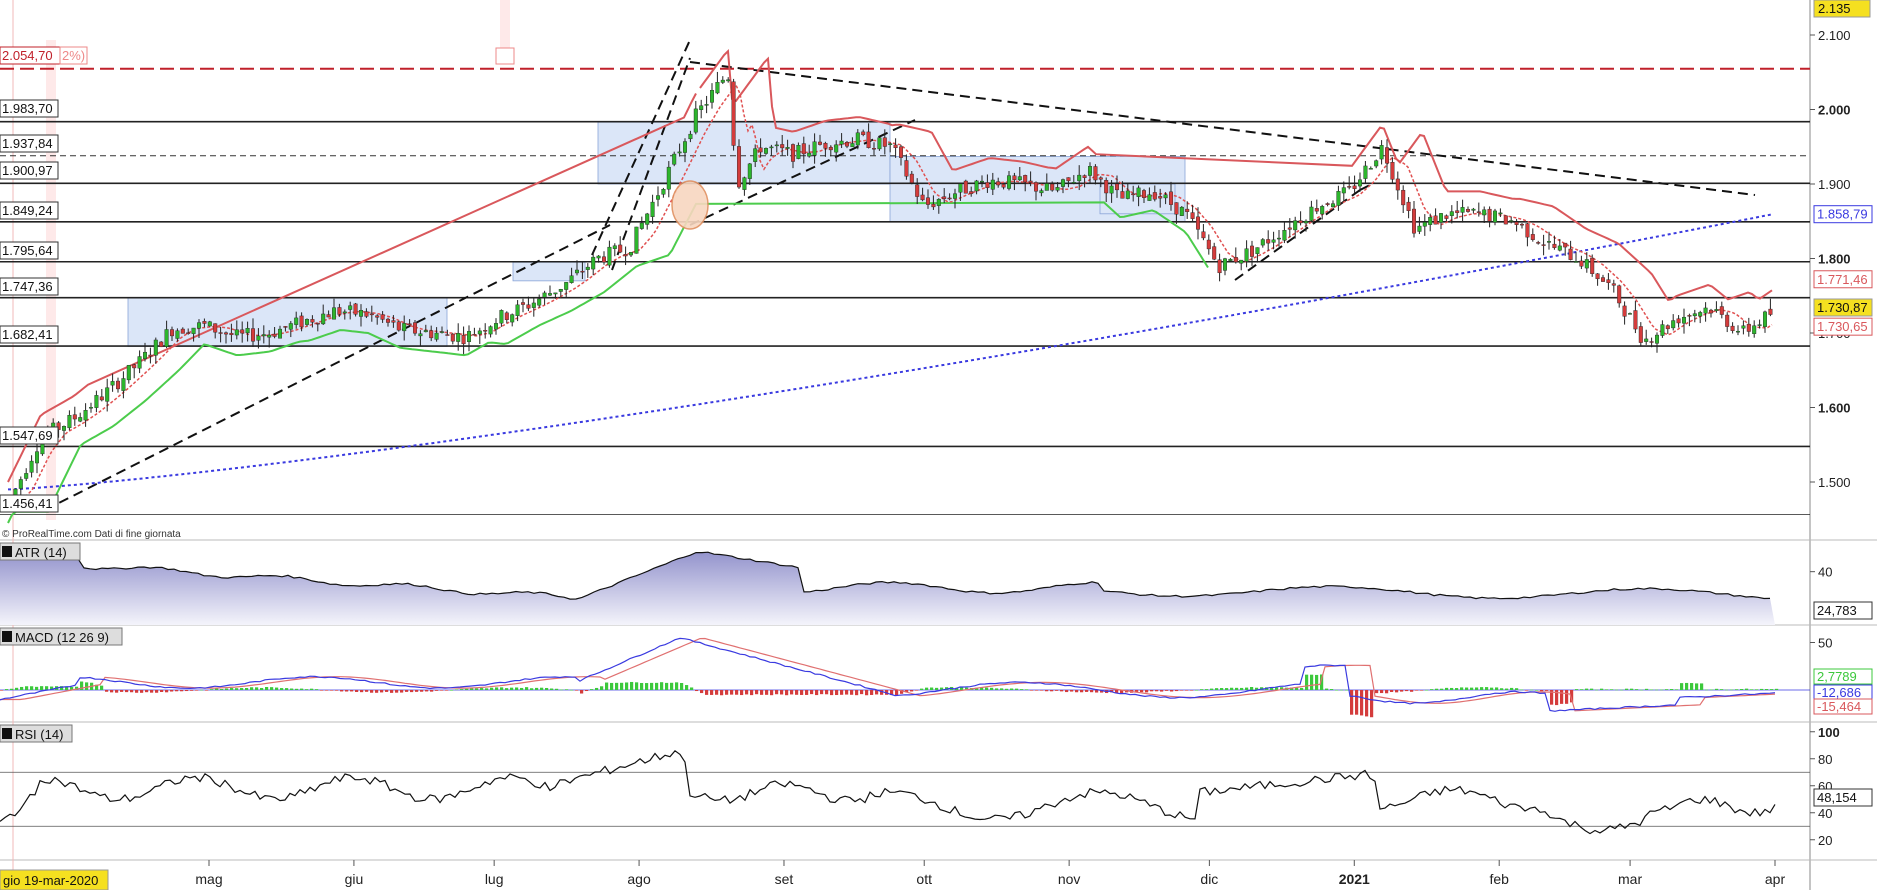 This screenshot has width=1877, height=890. What do you see at coordinates (1843, 706) in the screenshot?
I see `macd-value-box` at bounding box center [1843, 706].